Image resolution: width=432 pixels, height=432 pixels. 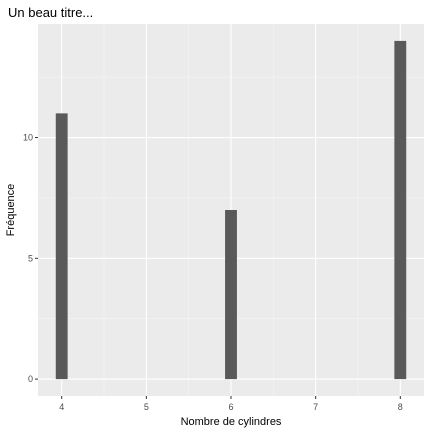 What do you see at coordinates (30, 379) in the screenshot?
I see `y-tick-label: 0` at bounding box center [30, 379].